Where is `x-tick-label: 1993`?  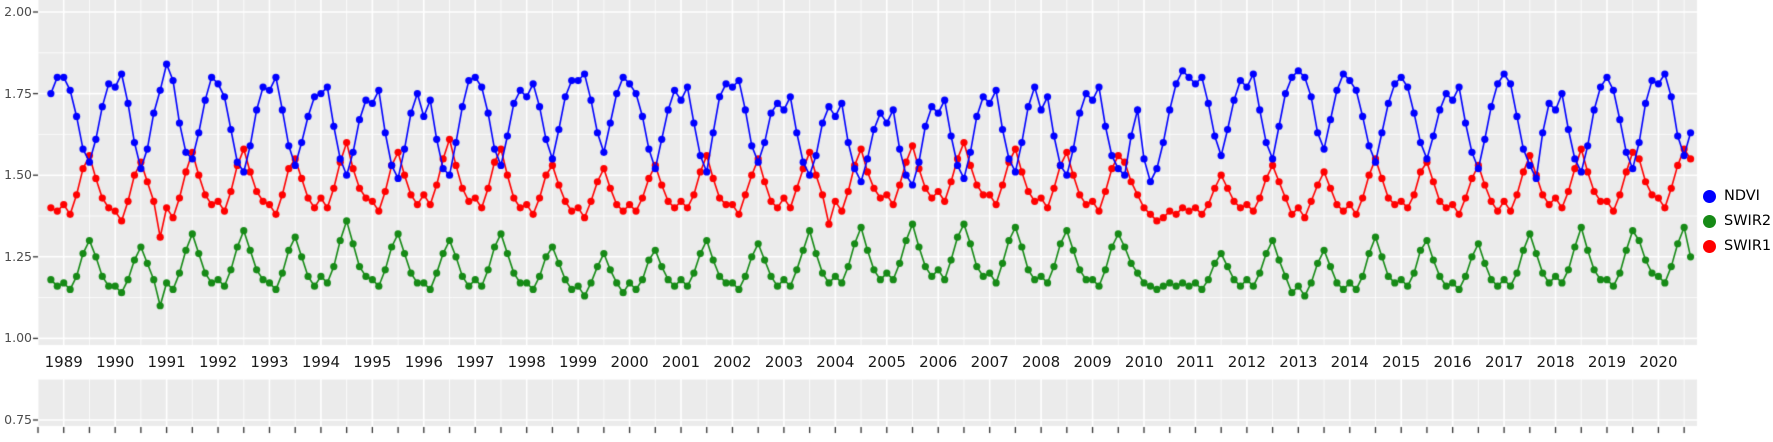 x-tick-label: 1993 is located at coordinates (269, 362).